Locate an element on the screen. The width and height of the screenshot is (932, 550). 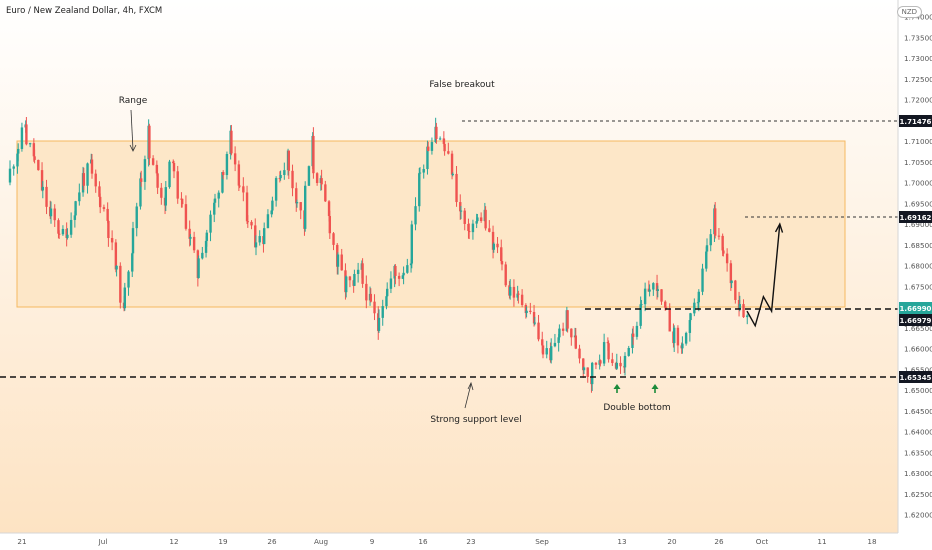
price-tick-label: 1.62000 is located at coordinates (918, 515).